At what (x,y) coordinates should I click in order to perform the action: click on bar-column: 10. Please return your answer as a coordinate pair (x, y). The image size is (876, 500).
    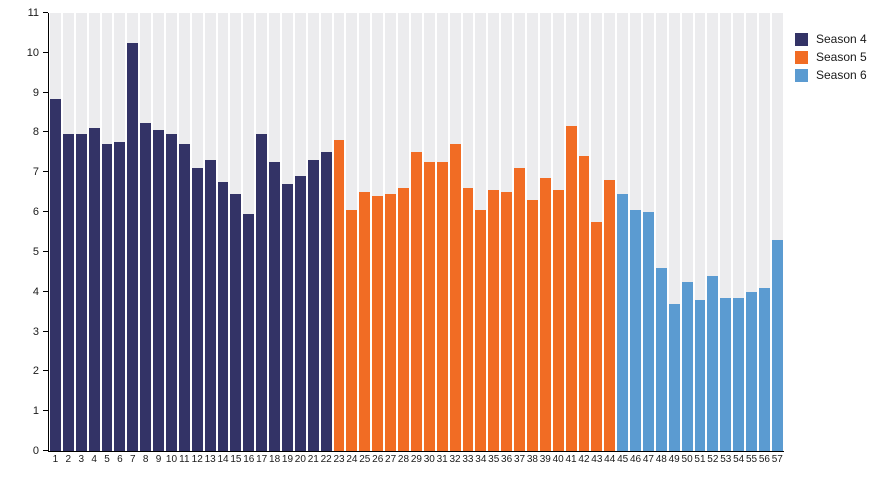
    Looking at the image, I should click on (171, 239).